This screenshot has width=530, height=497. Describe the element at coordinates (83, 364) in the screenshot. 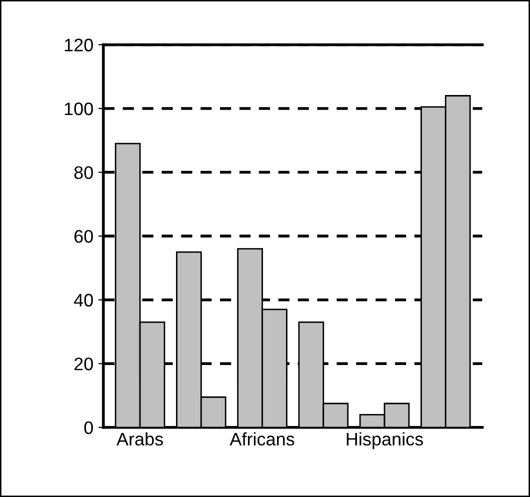

I see `y-tick-label: 20` at that location.